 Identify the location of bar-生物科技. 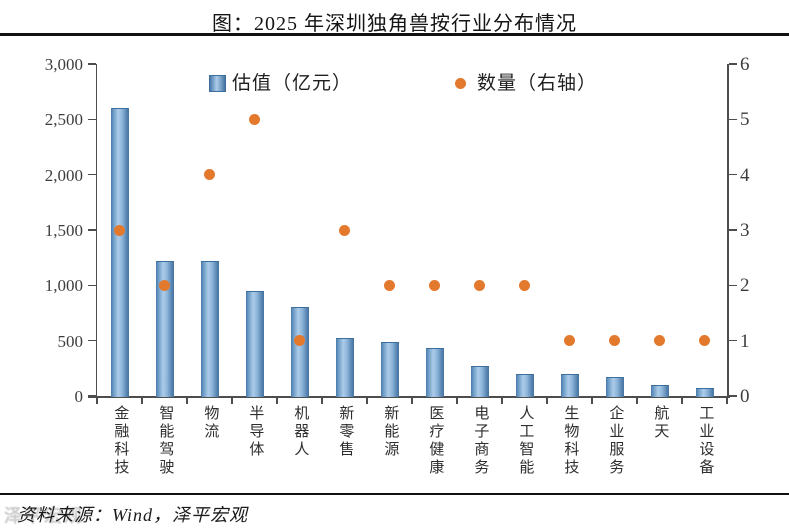
(569, 385).